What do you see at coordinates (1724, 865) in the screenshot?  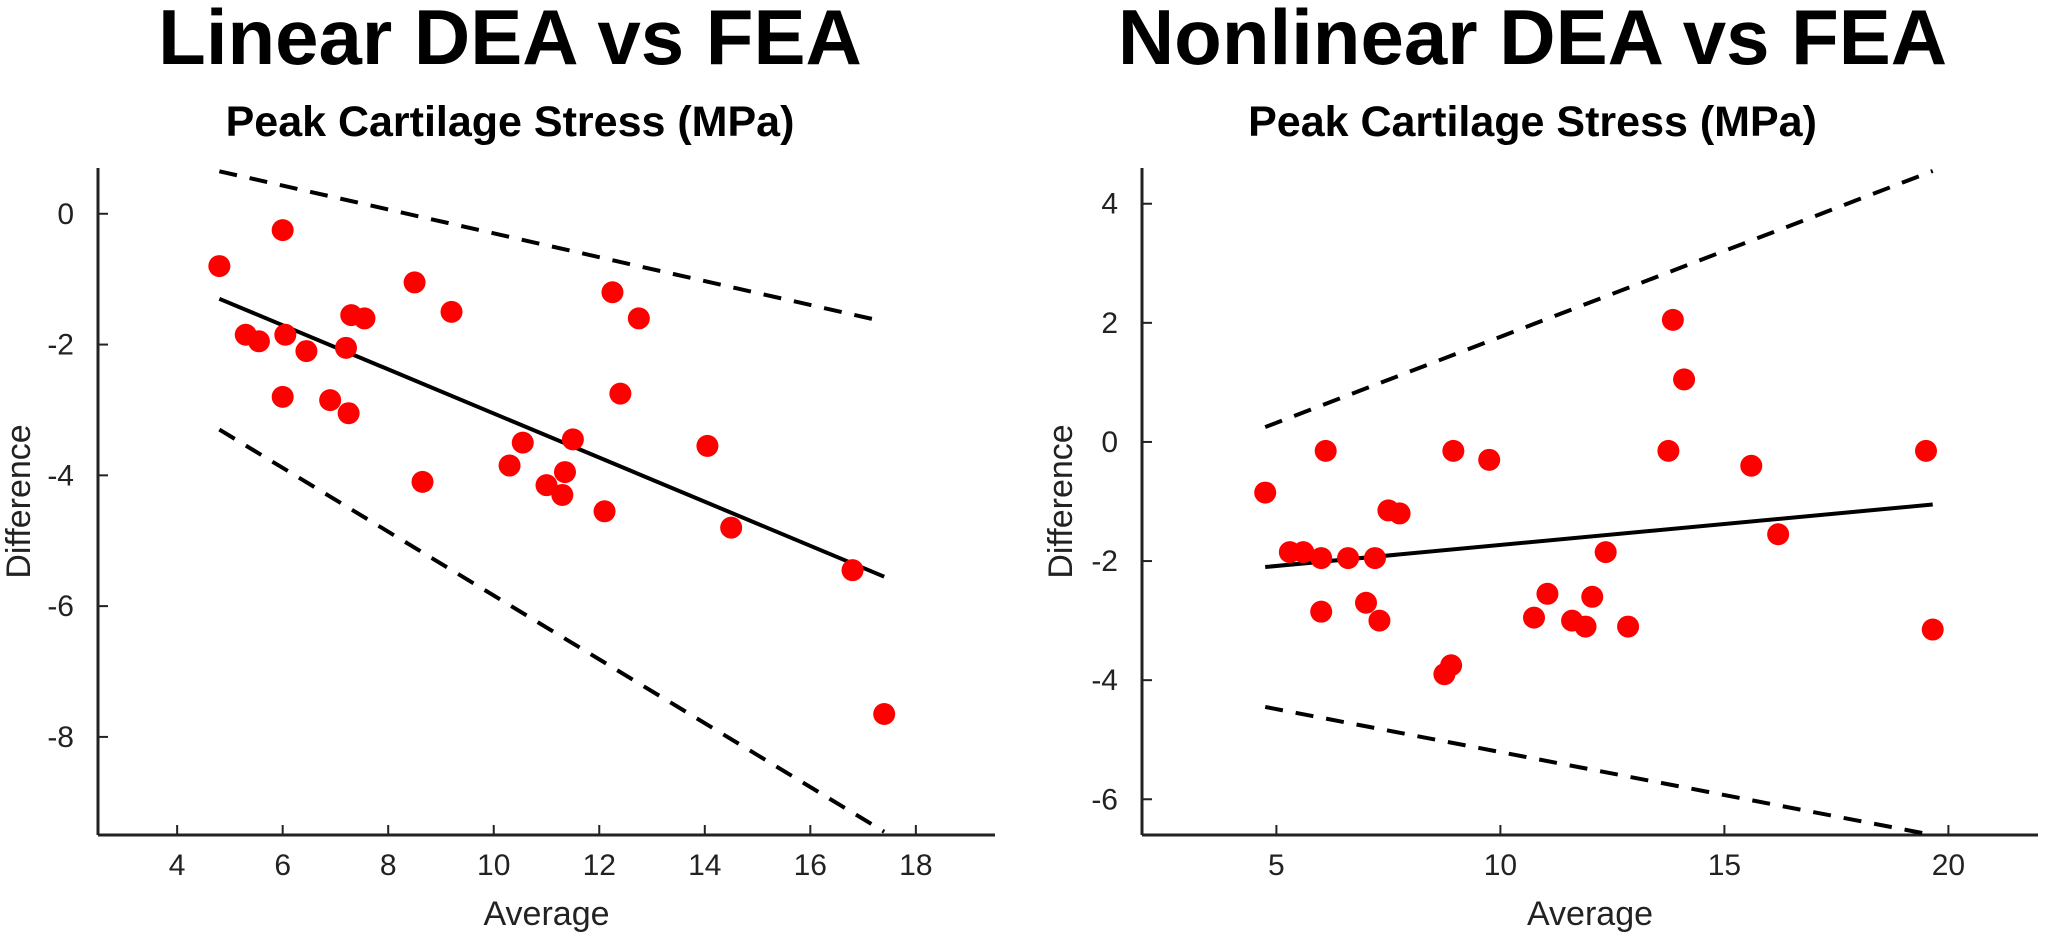 I see `x-tick-label: 15` at bounding box center [1724, 865].